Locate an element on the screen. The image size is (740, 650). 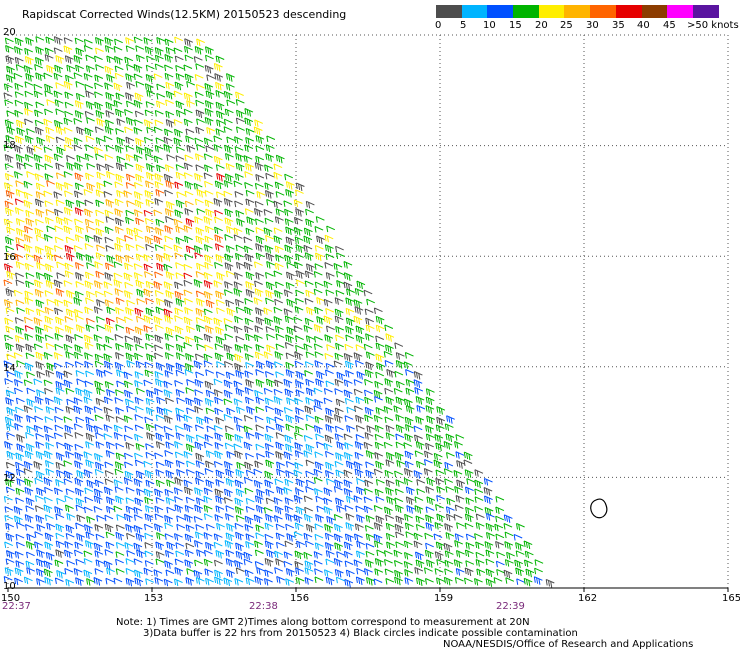
lat-label-10: 10 is located at coordinates (9, 586).